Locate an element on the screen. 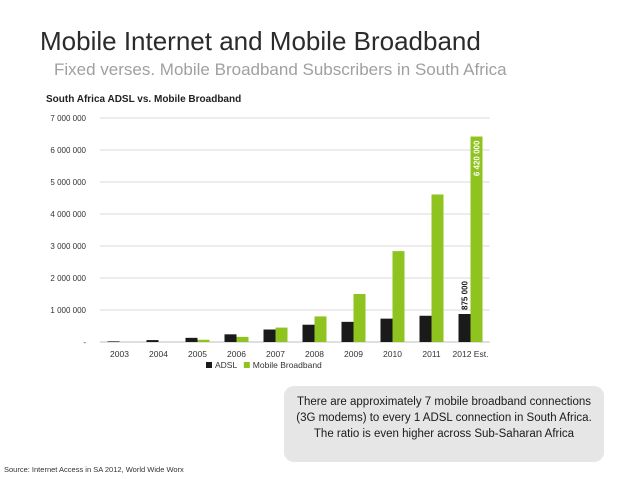 The image size is (638, 479). x-tick-label: 2008 is located at coordinates (314, 354).